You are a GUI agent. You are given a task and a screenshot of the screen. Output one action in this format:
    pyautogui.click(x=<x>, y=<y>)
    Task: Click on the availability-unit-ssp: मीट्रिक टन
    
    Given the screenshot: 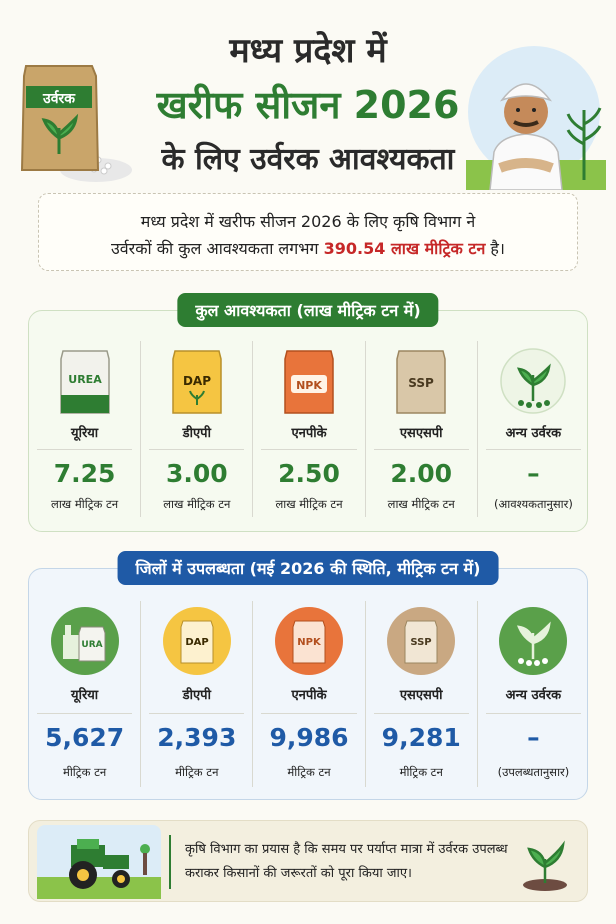 What is the action you would take?
    pyautogui.click(x=421, y=772)
    